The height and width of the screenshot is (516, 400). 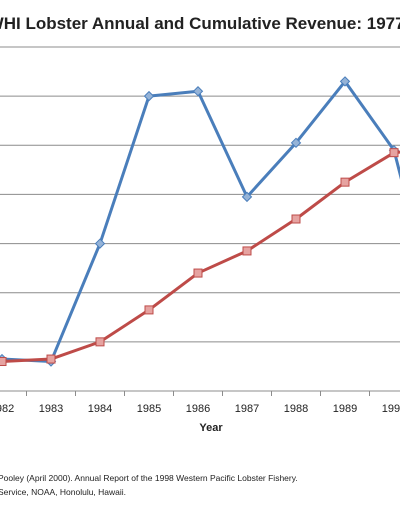 I want to click on series-1-point-1986, so click(x=198, y=273).